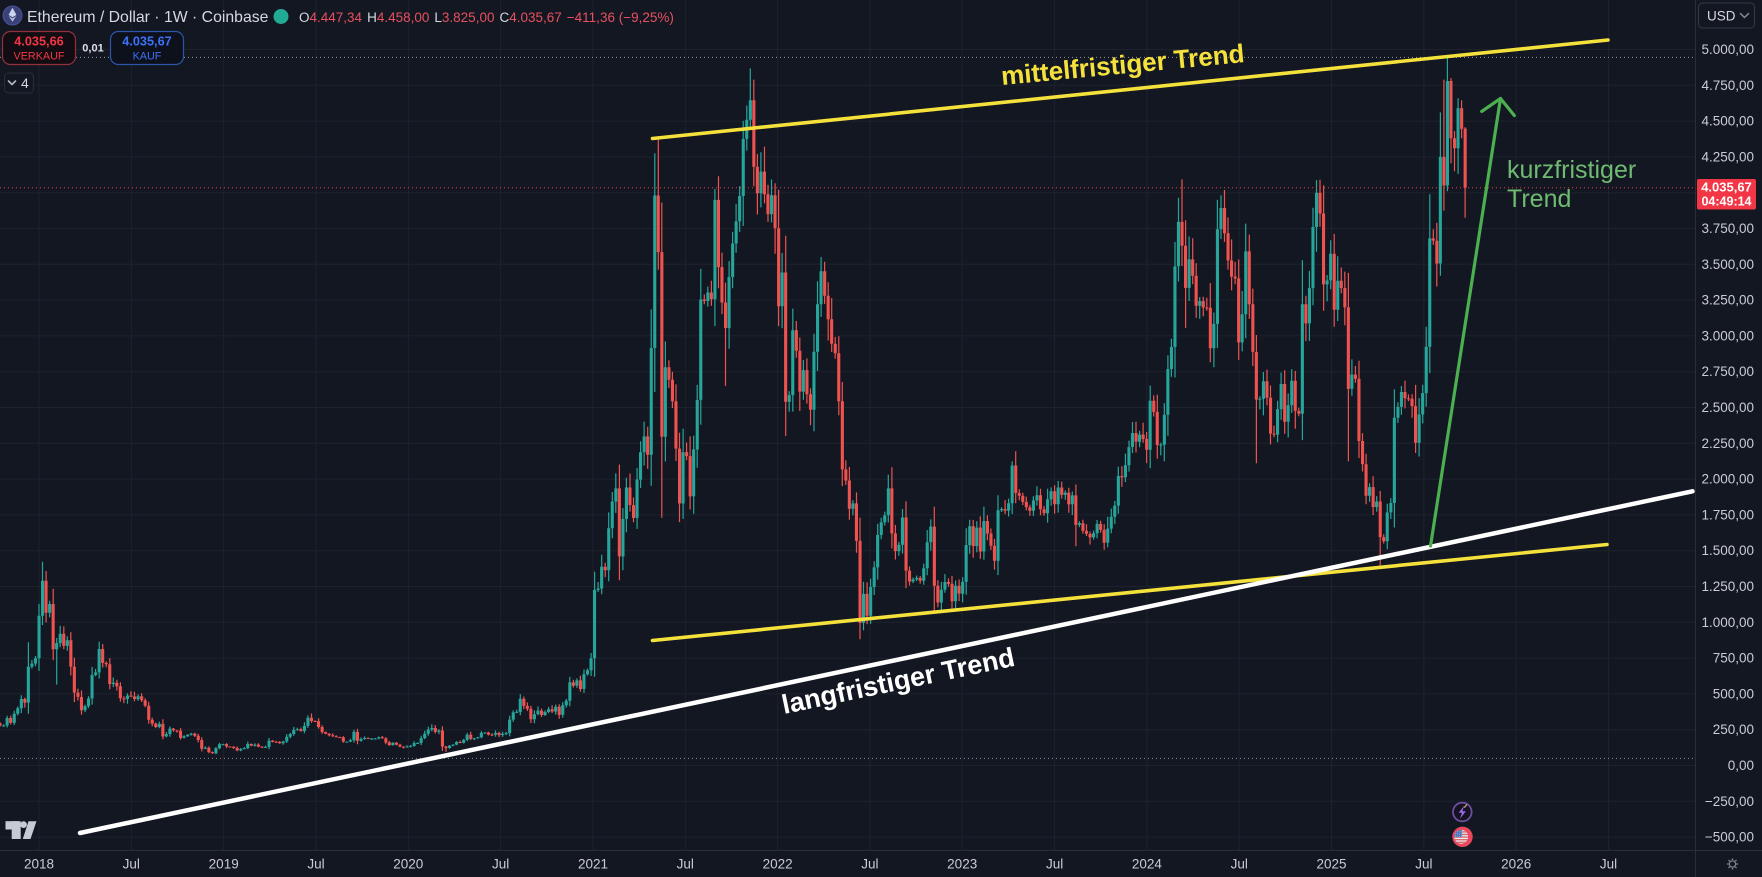 The image size is (1762, 877). Describe the element at coordinates (778, 864) in the screenshot. I see `svg-text: 2022` at that location.